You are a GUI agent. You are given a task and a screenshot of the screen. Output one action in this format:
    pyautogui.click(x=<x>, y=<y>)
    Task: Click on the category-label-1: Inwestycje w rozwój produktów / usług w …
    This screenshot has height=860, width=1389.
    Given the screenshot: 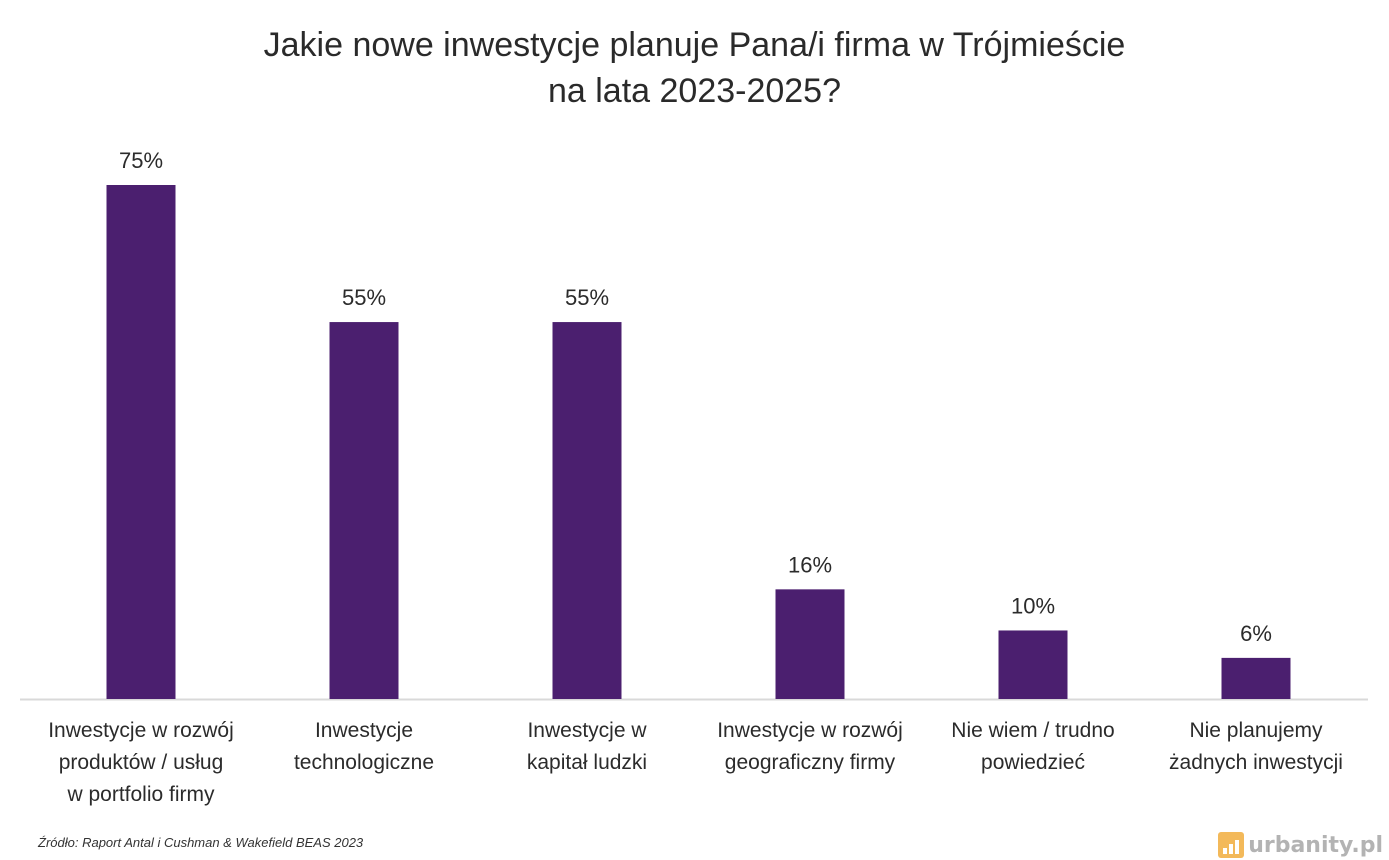 What is the action you would take?
    pyautogui.click(x=141, y=762)
    